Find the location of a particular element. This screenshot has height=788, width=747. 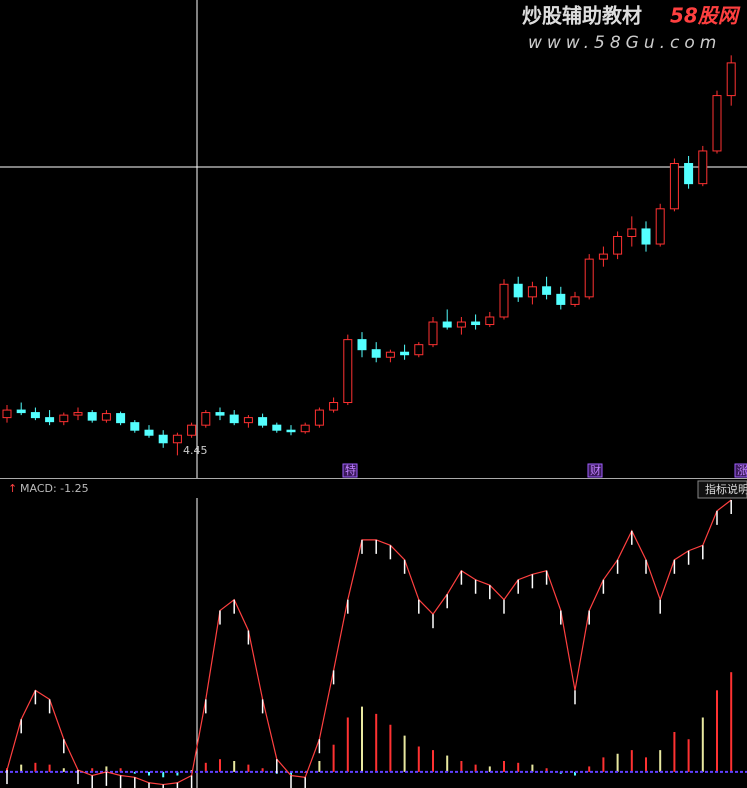

arrow-icon: ↑ is located at coordinates (12, 488).